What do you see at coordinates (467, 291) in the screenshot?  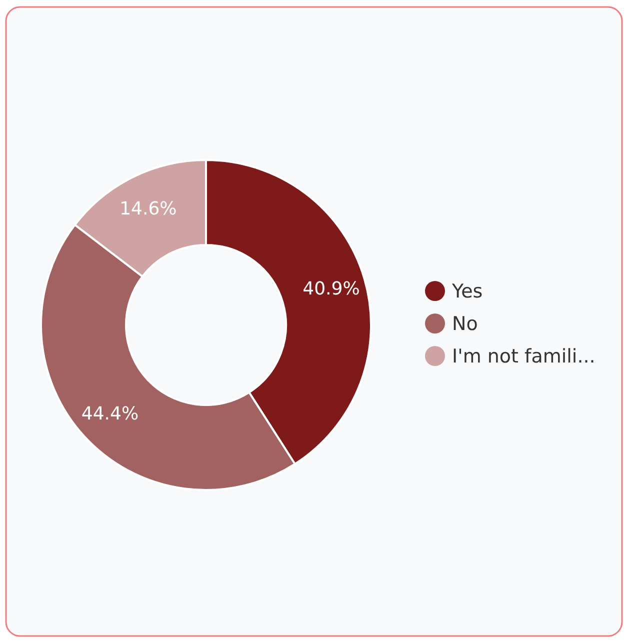 I see `legend-label: Yes` at bounding box center [467, 291].